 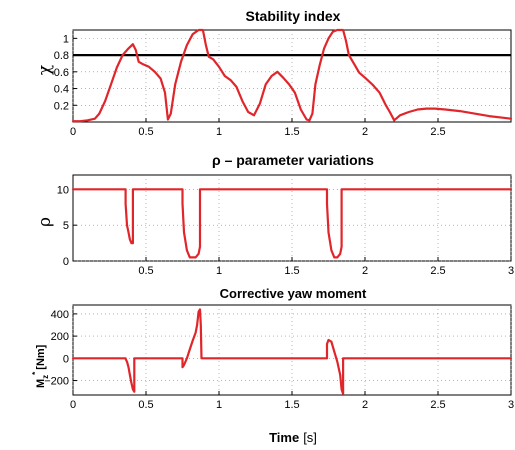 What do you see at coordinates (293, 16) in the screenshot?
I see `panel-title-stability-index: Stability index` at bounding box center [293, 16].